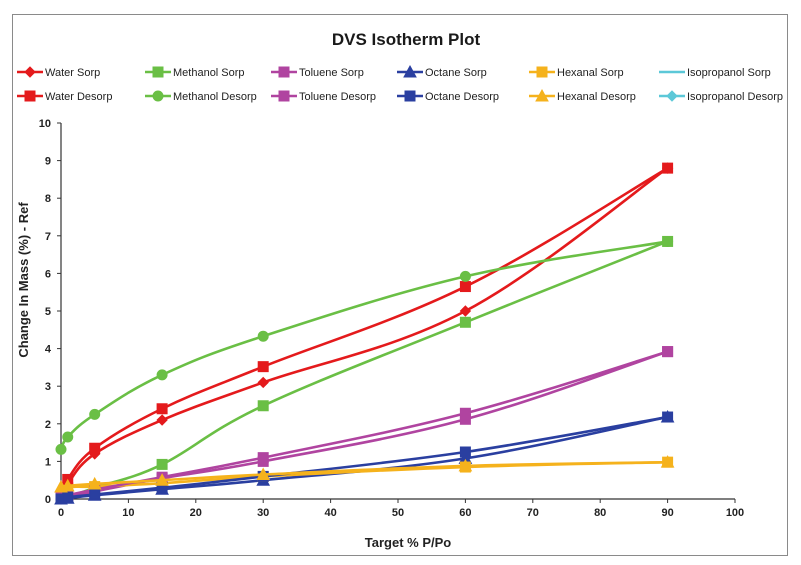 This screenshot has height=565, width=801. What do you see at coordinates (596, 97) in the screenshot?
I see `legend-label: Hexanal Desorp` at bounding box center [596, 97].